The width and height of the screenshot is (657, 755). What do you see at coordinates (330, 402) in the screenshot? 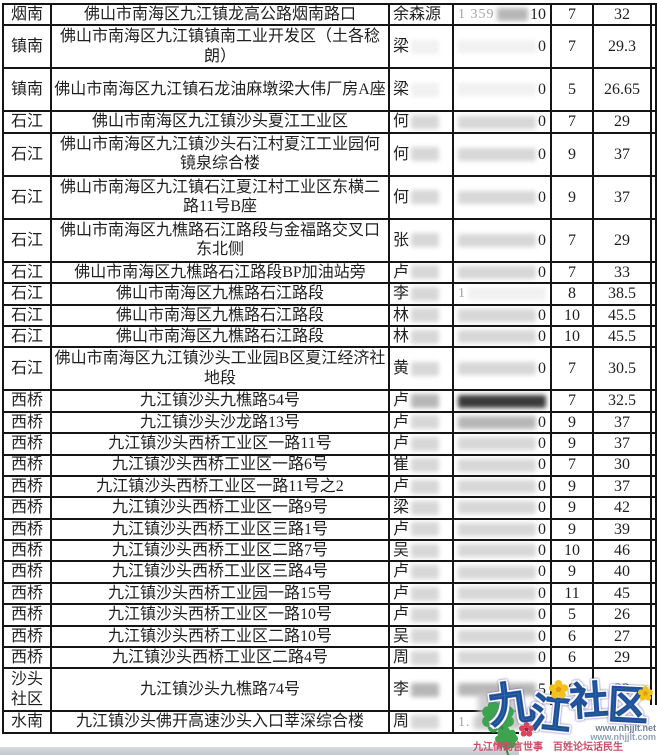
I see `table-row: 西桥 九江镇沙头九樵路54号卢 7 32.5` at bounding box center [330, 402].